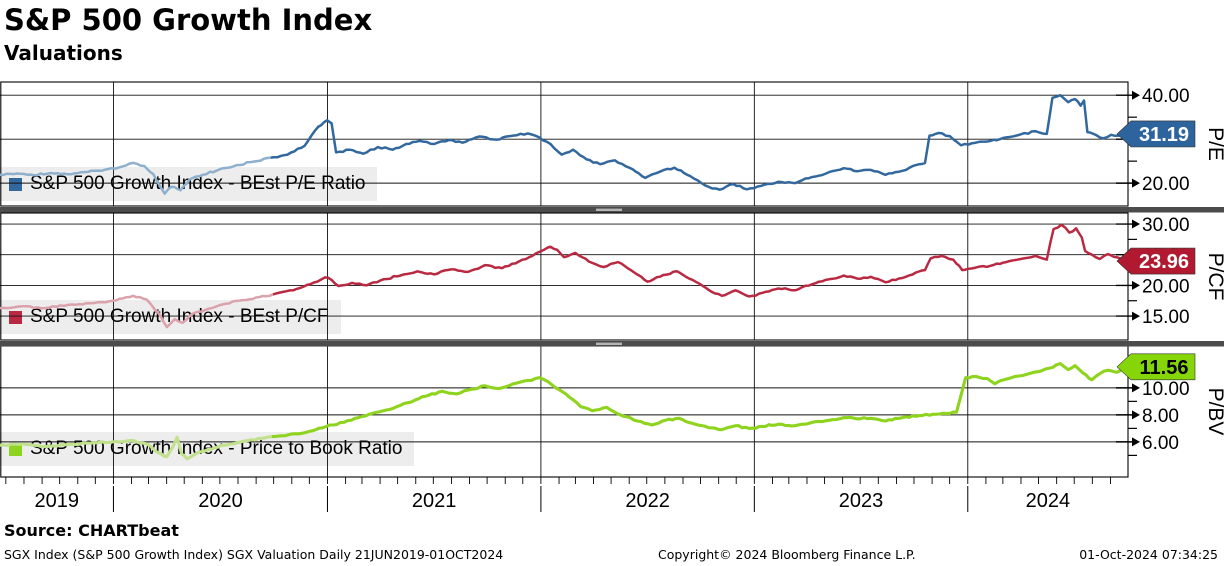  What do you see at coordinates (1148, 554) in the screenshot?
I see `footer-timestamp: 01-Oct-2024 07:34:25` at bounding box center [1148, 554].